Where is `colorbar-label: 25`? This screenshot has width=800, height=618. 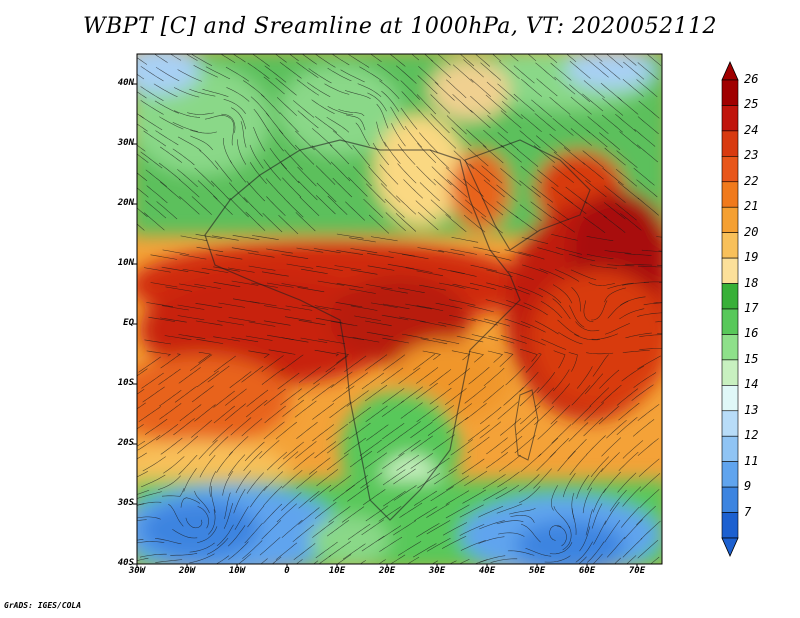
colorbar-label: 25 is located at coordinates (751, 104).